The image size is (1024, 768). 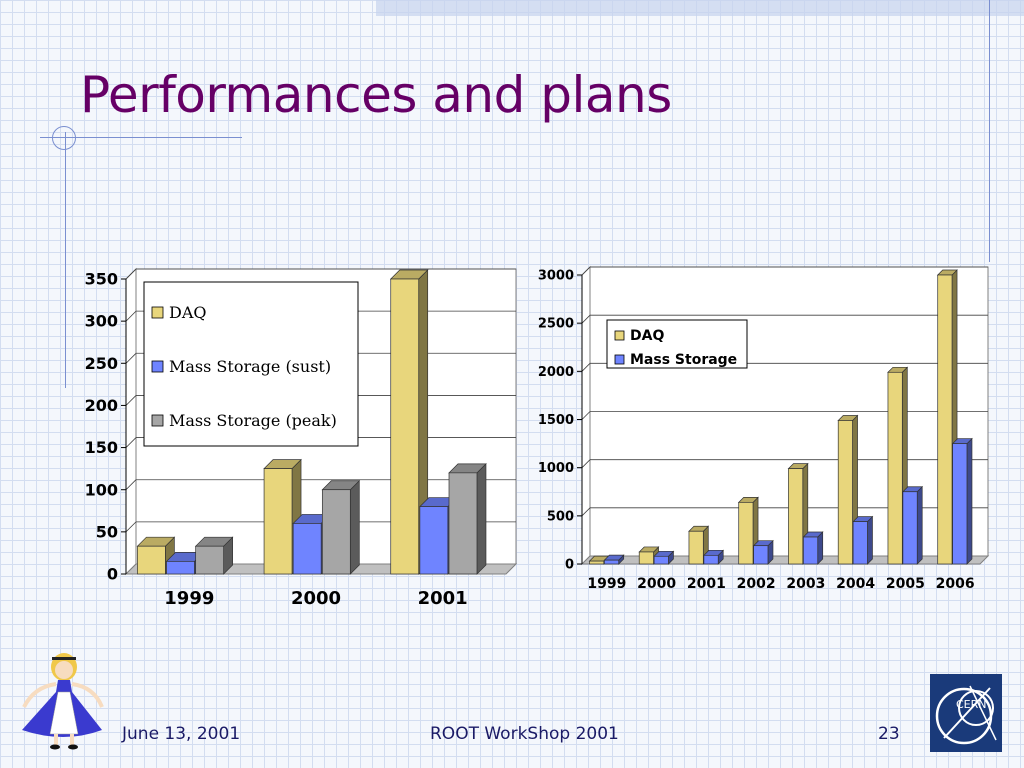 I want to click on bar-mass-storage-peak-2001-side, so click(x=481, y=519).